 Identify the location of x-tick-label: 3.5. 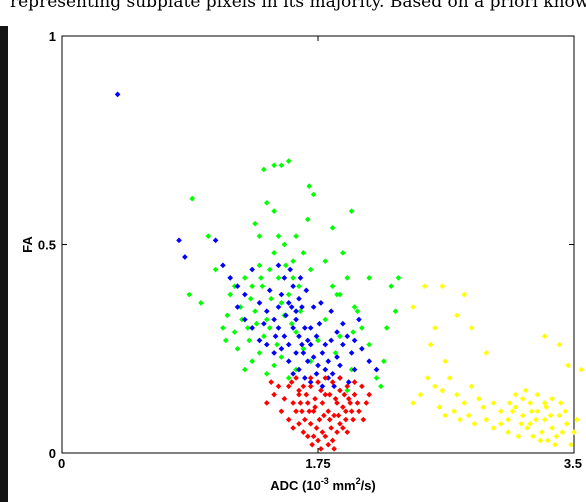
(573, 463).